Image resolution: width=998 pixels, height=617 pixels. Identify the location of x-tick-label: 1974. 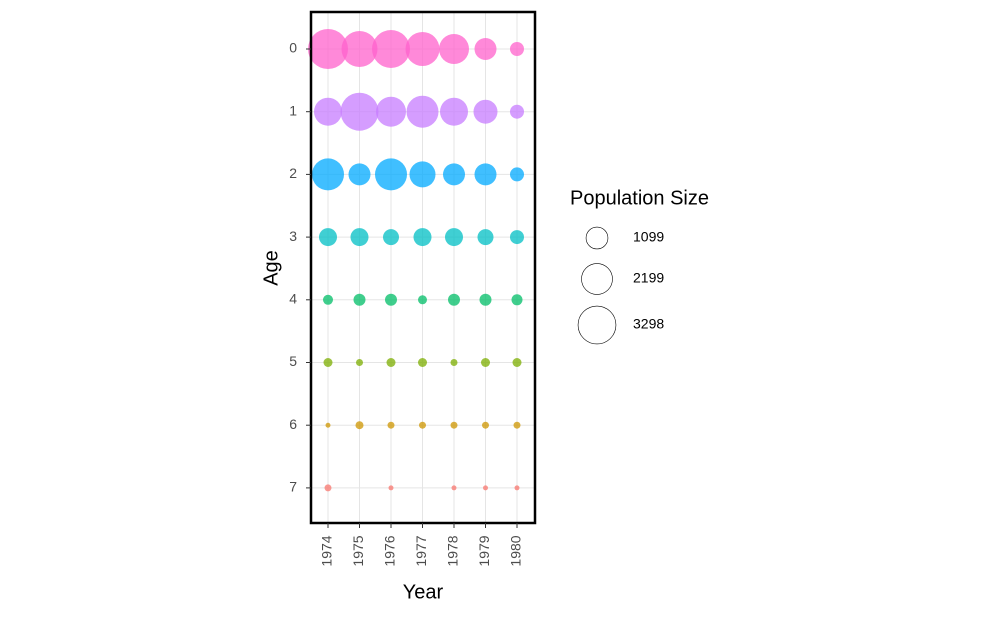
(327, 550).